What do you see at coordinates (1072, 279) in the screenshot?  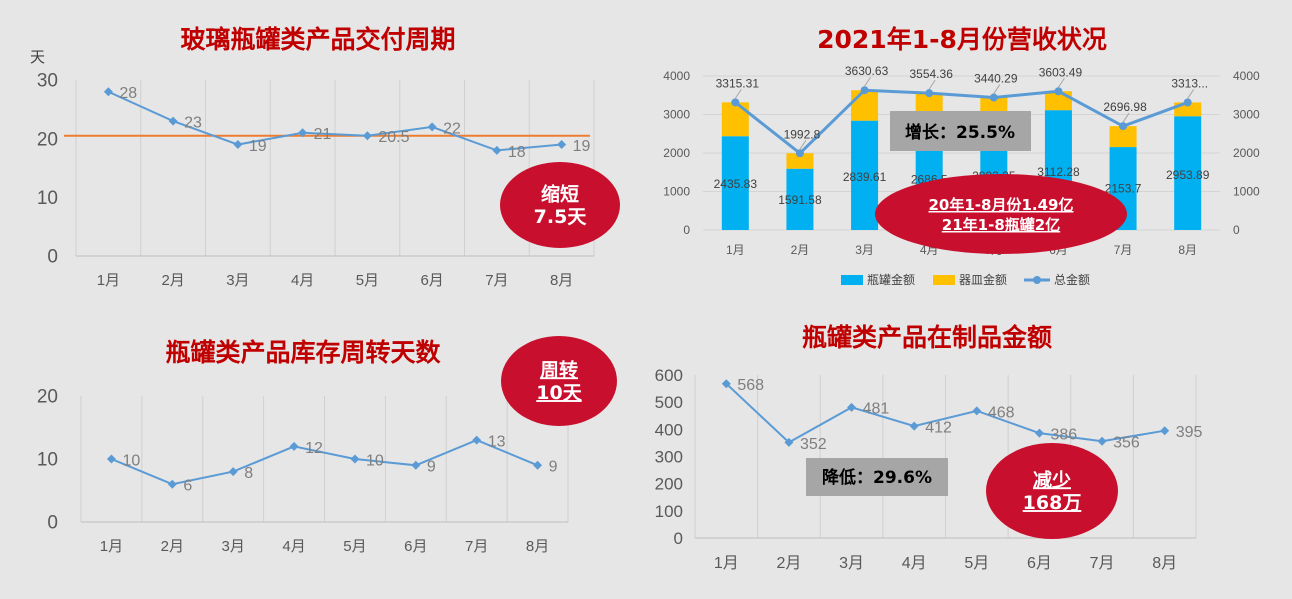 I see `legend-label: 总金额` at bounding box center [1072, 279].